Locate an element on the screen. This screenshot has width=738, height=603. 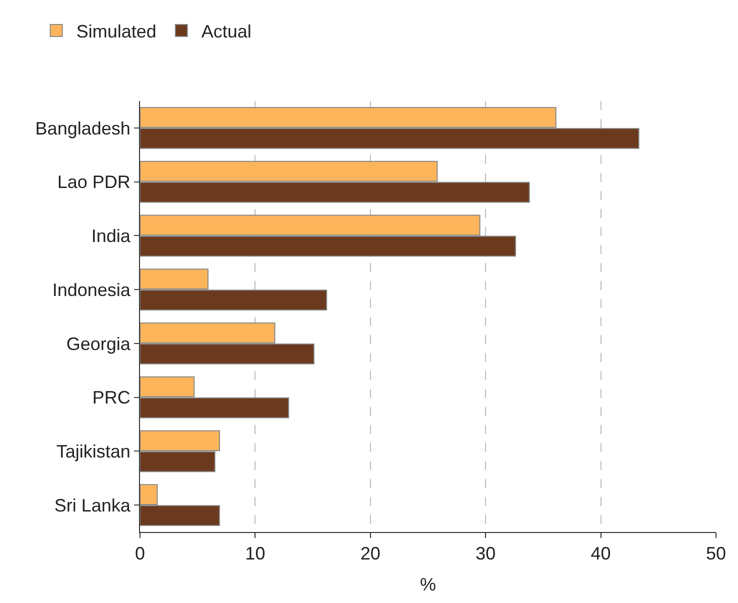
legend-label: Actual is located at coordinates (226, 32).